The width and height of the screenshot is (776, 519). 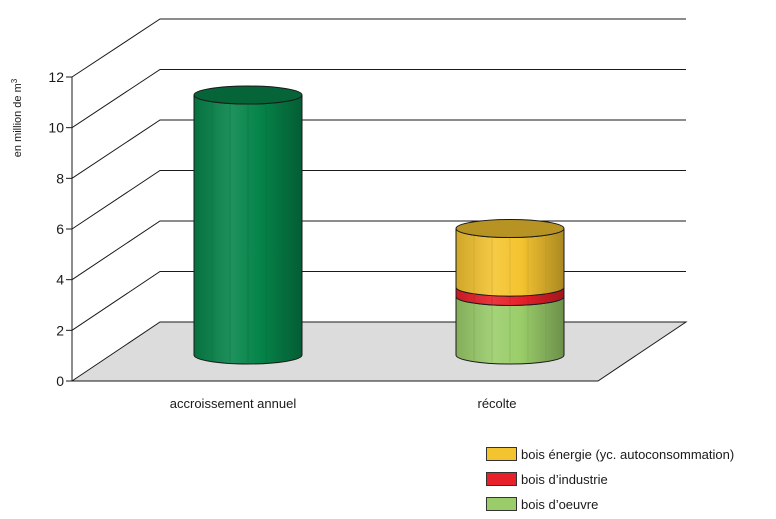 I want to click on legend-item-bois-energie: bois énergie (yc. autoconsommation), so click(x=610, y=454).